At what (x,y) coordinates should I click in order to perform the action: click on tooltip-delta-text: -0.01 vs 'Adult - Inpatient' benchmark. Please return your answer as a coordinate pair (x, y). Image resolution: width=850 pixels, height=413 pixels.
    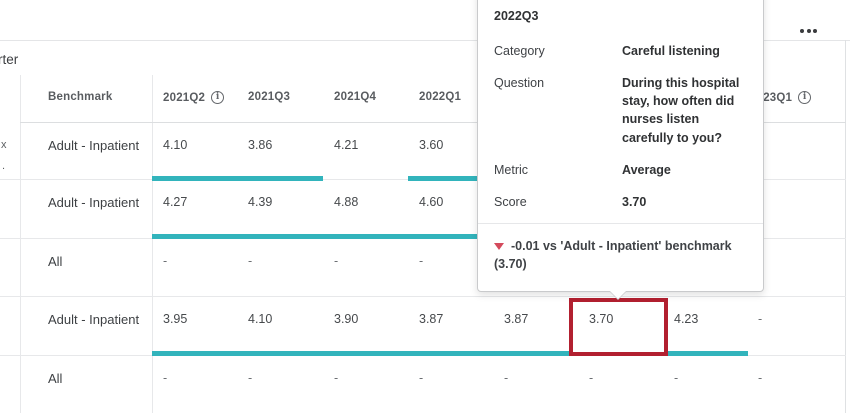
    Looking at the image, I should click on (621, 245).